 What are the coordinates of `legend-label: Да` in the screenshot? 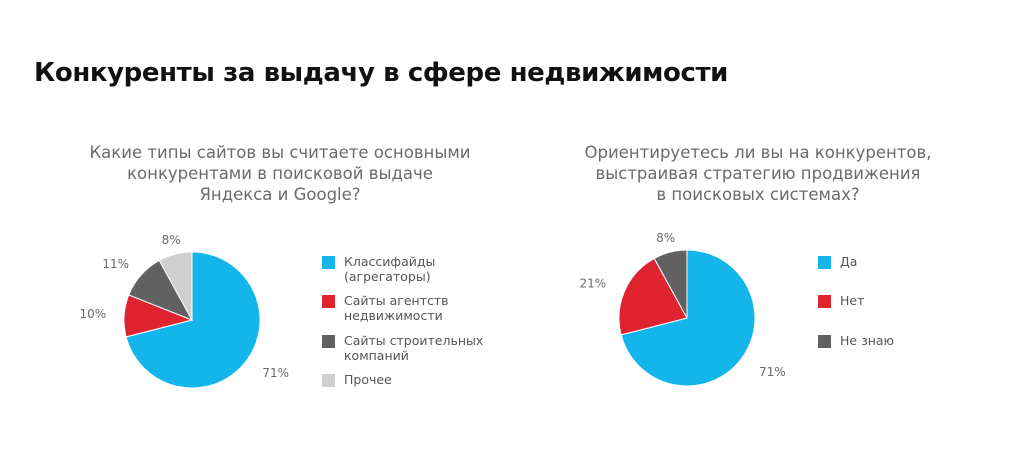 It's located at (848, 261).